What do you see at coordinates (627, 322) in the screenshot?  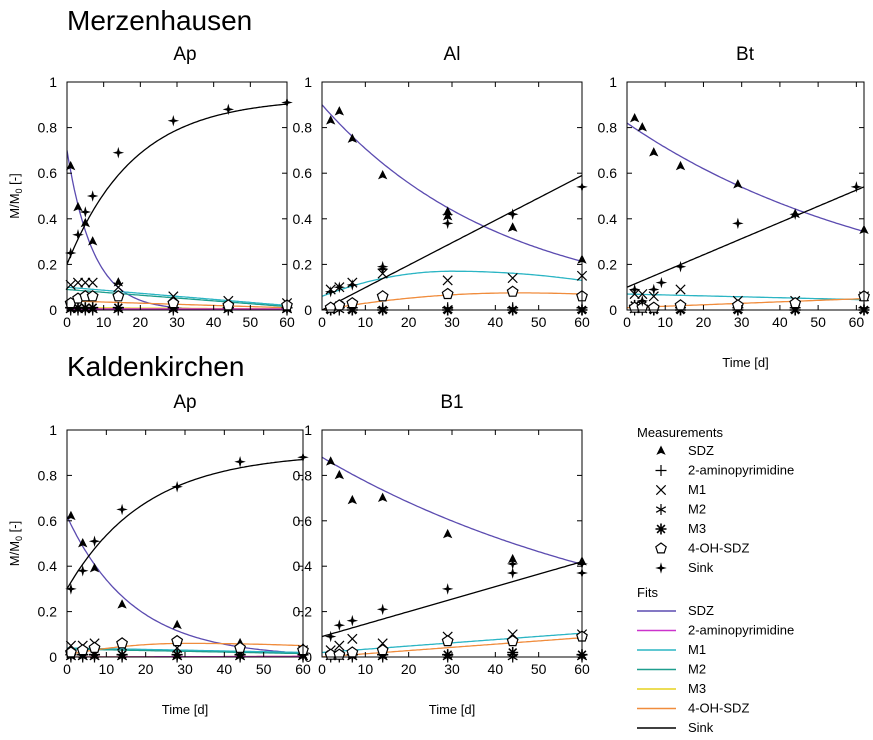 I see `x-tick-label: 0` at bounding box center [627, 322].